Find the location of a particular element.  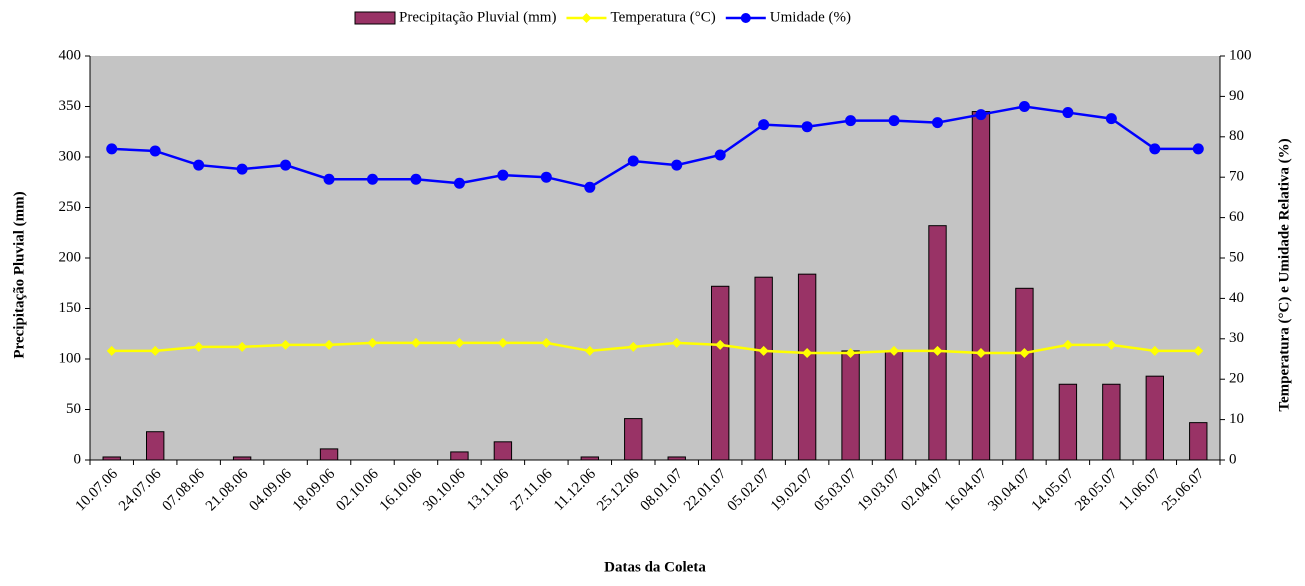

legend-label: Umidade (%) is located at coordinates (810, 17).